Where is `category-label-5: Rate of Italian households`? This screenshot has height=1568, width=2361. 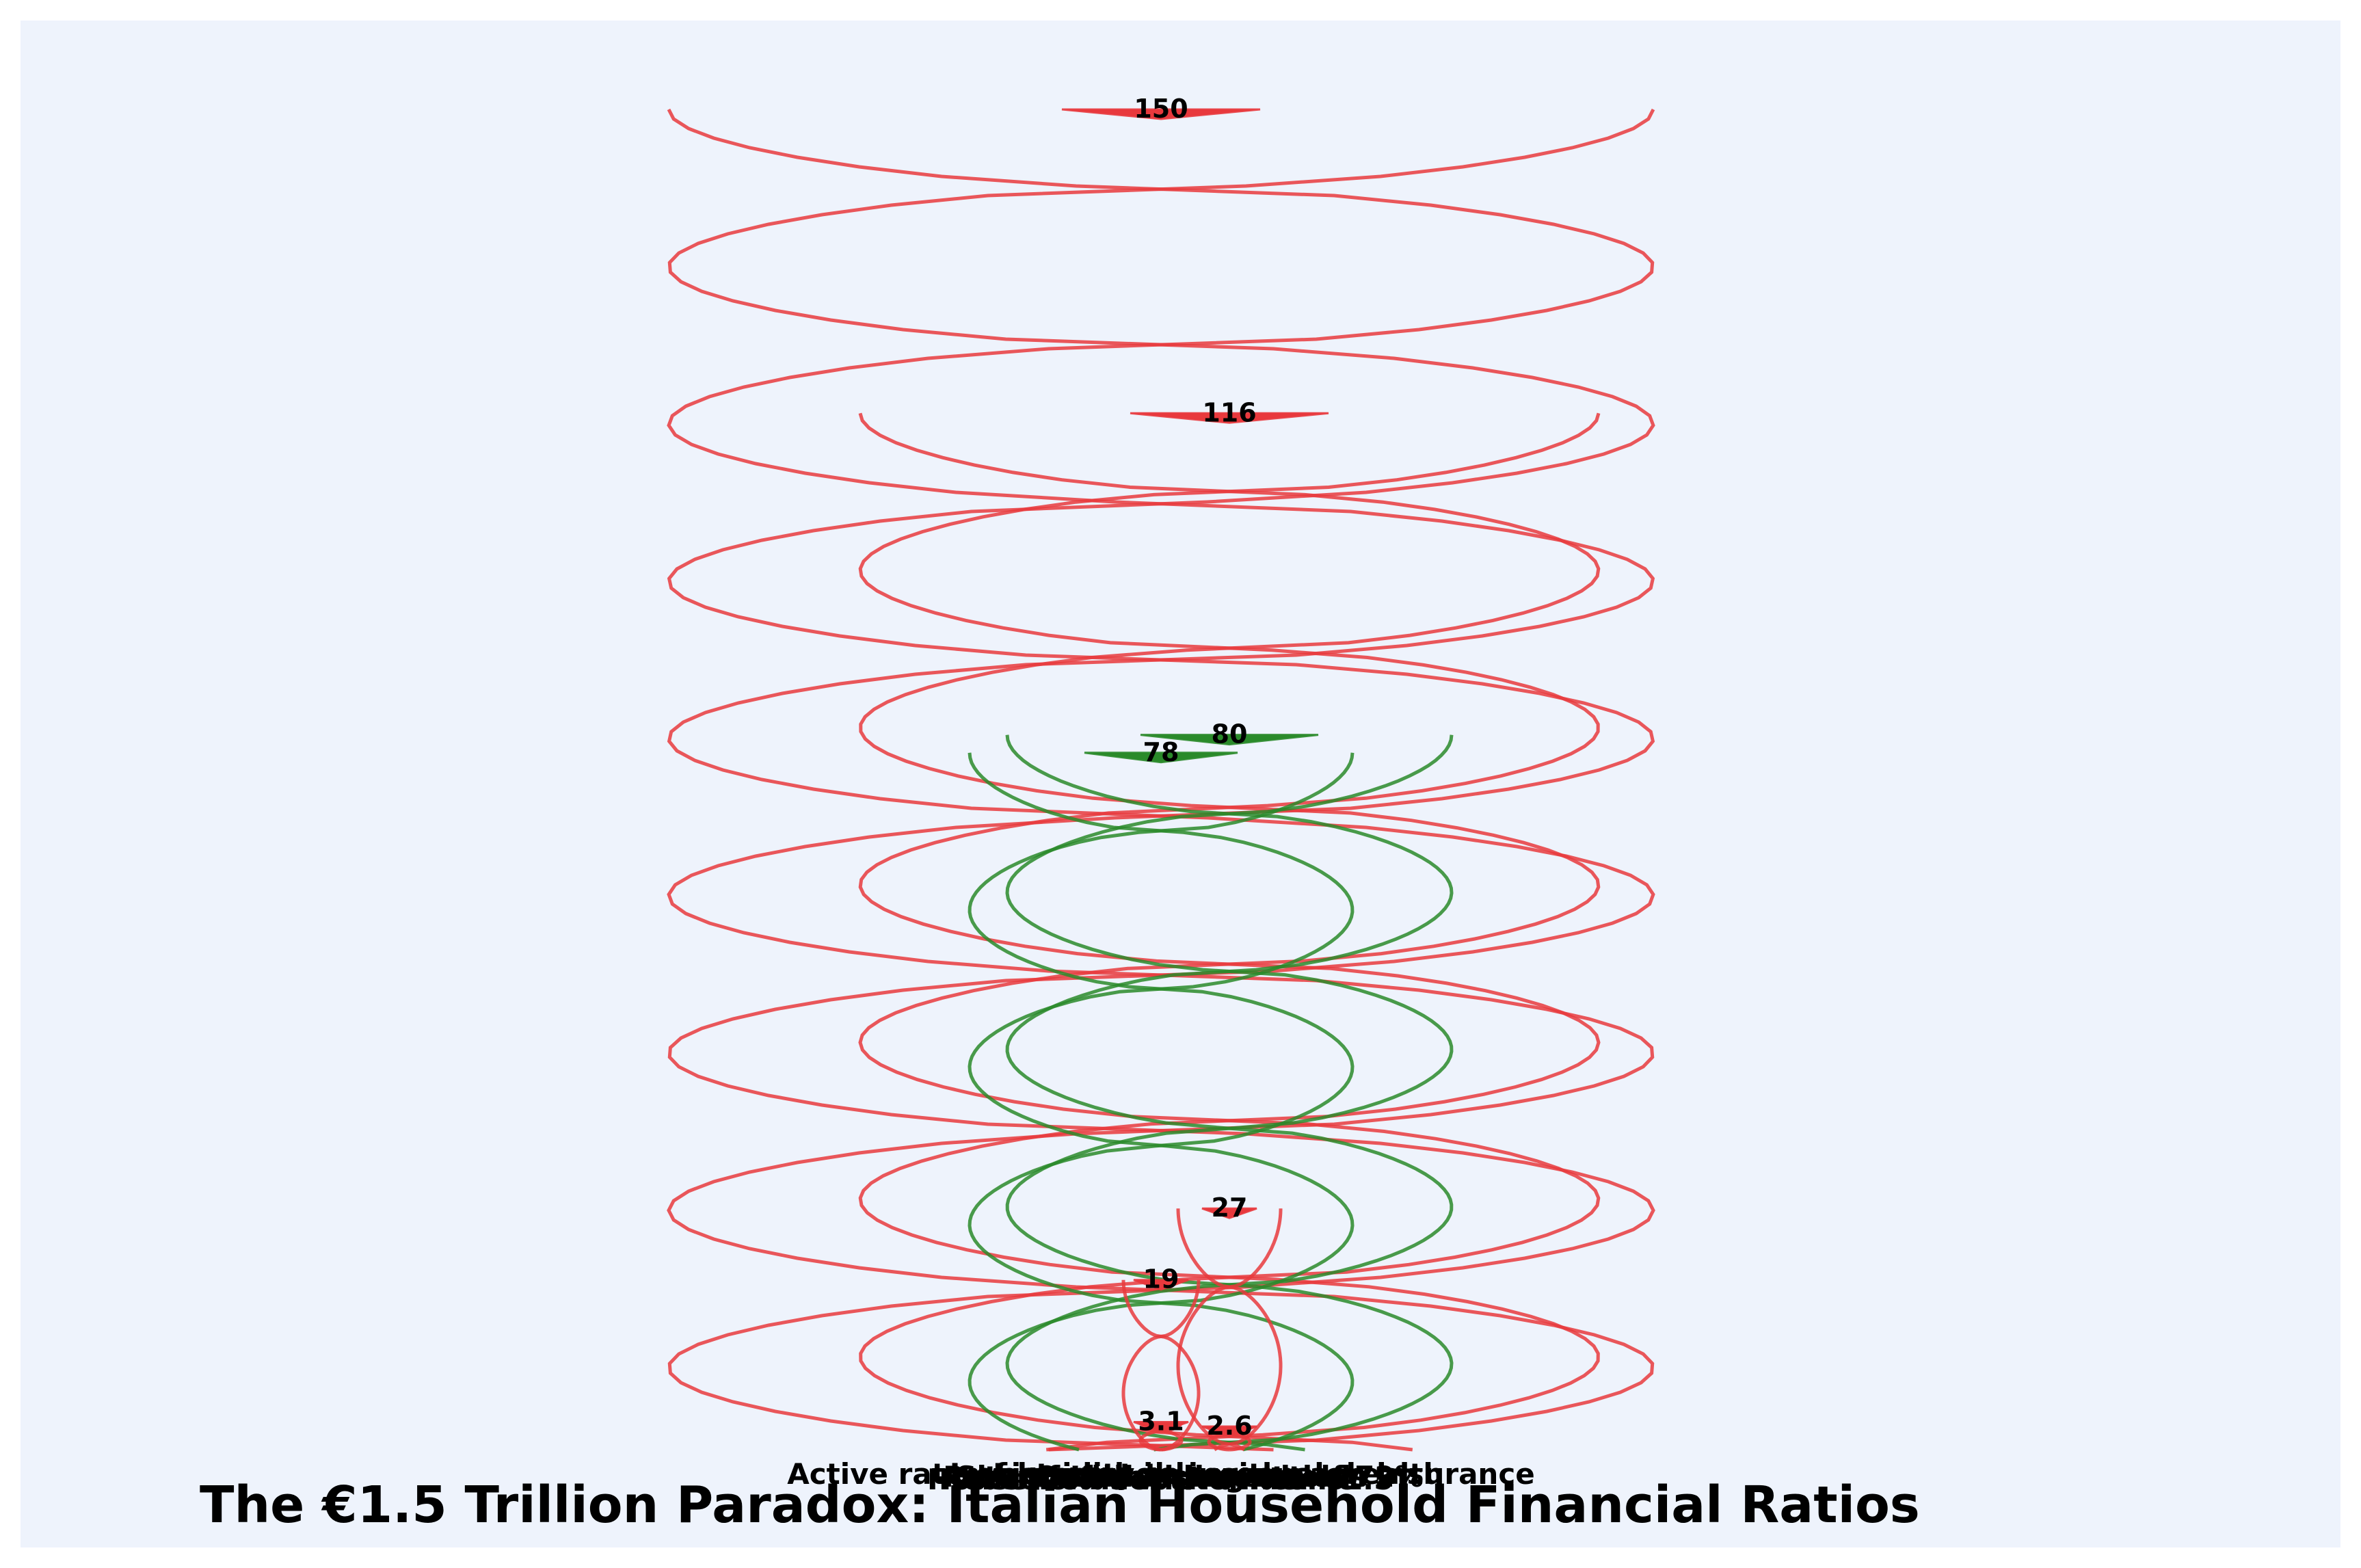 category-label-5: Rate of Italian households is located at coordinates (1155, 1476).